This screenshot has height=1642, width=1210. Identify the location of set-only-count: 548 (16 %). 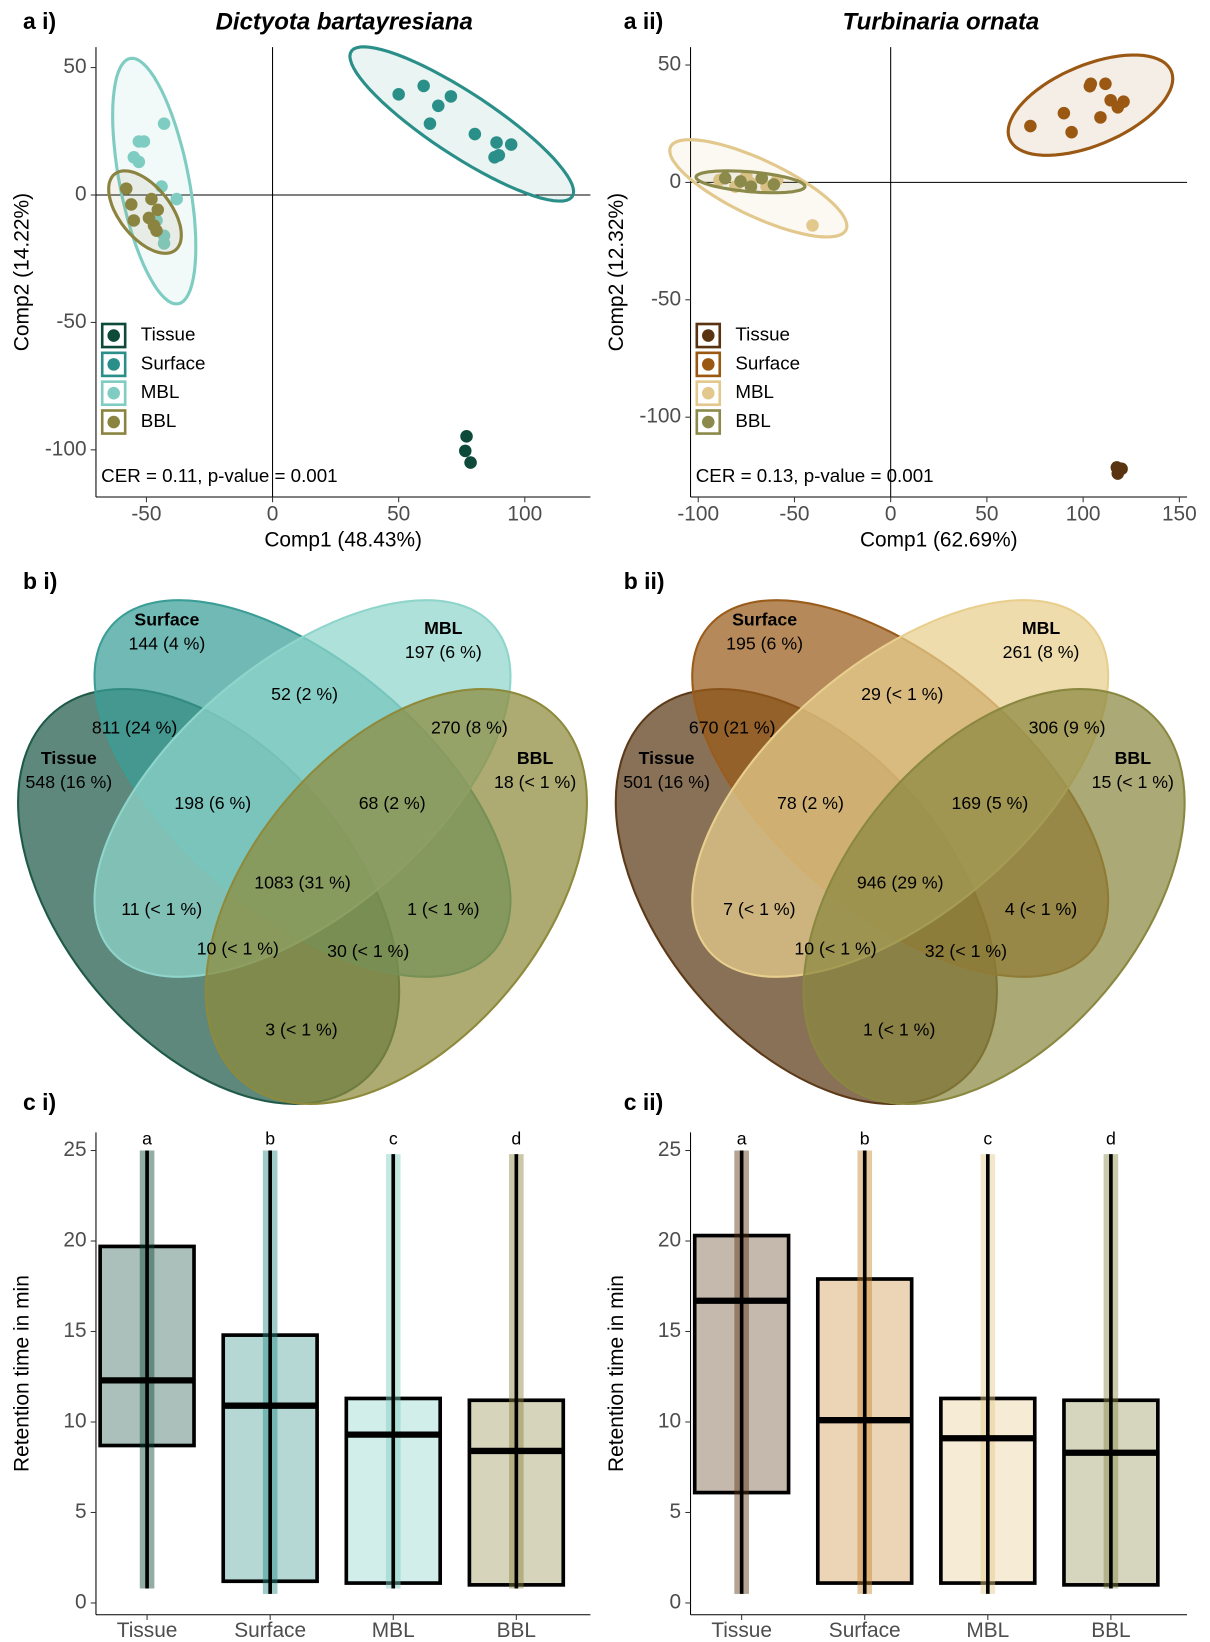
(69, 782).